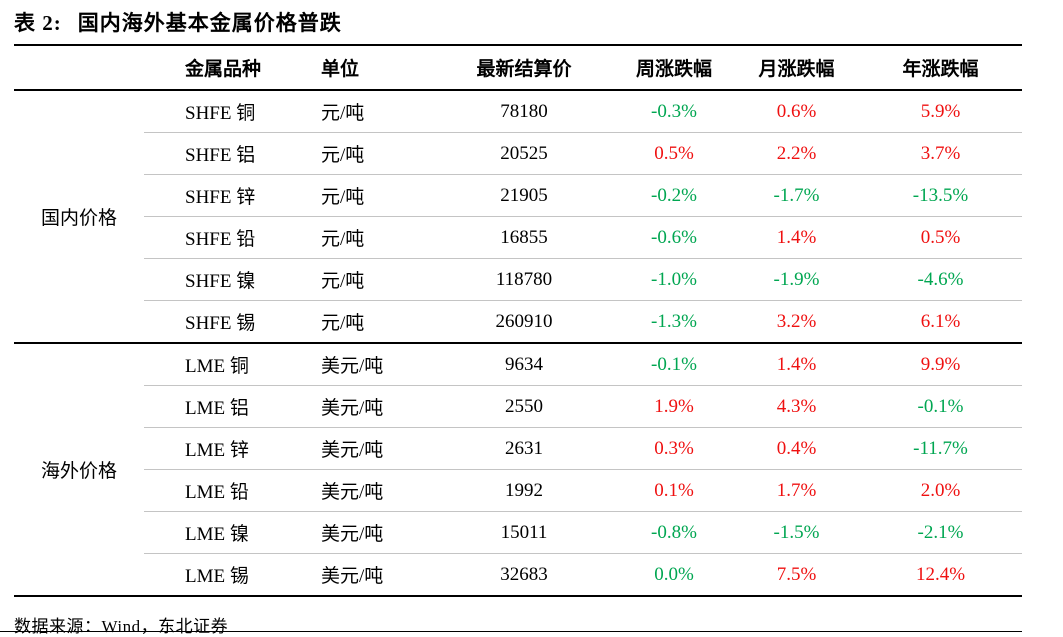 This screenshot has width=1063, height=637. I want to click on cell-week-change: -0.8%, so click(674, 532).